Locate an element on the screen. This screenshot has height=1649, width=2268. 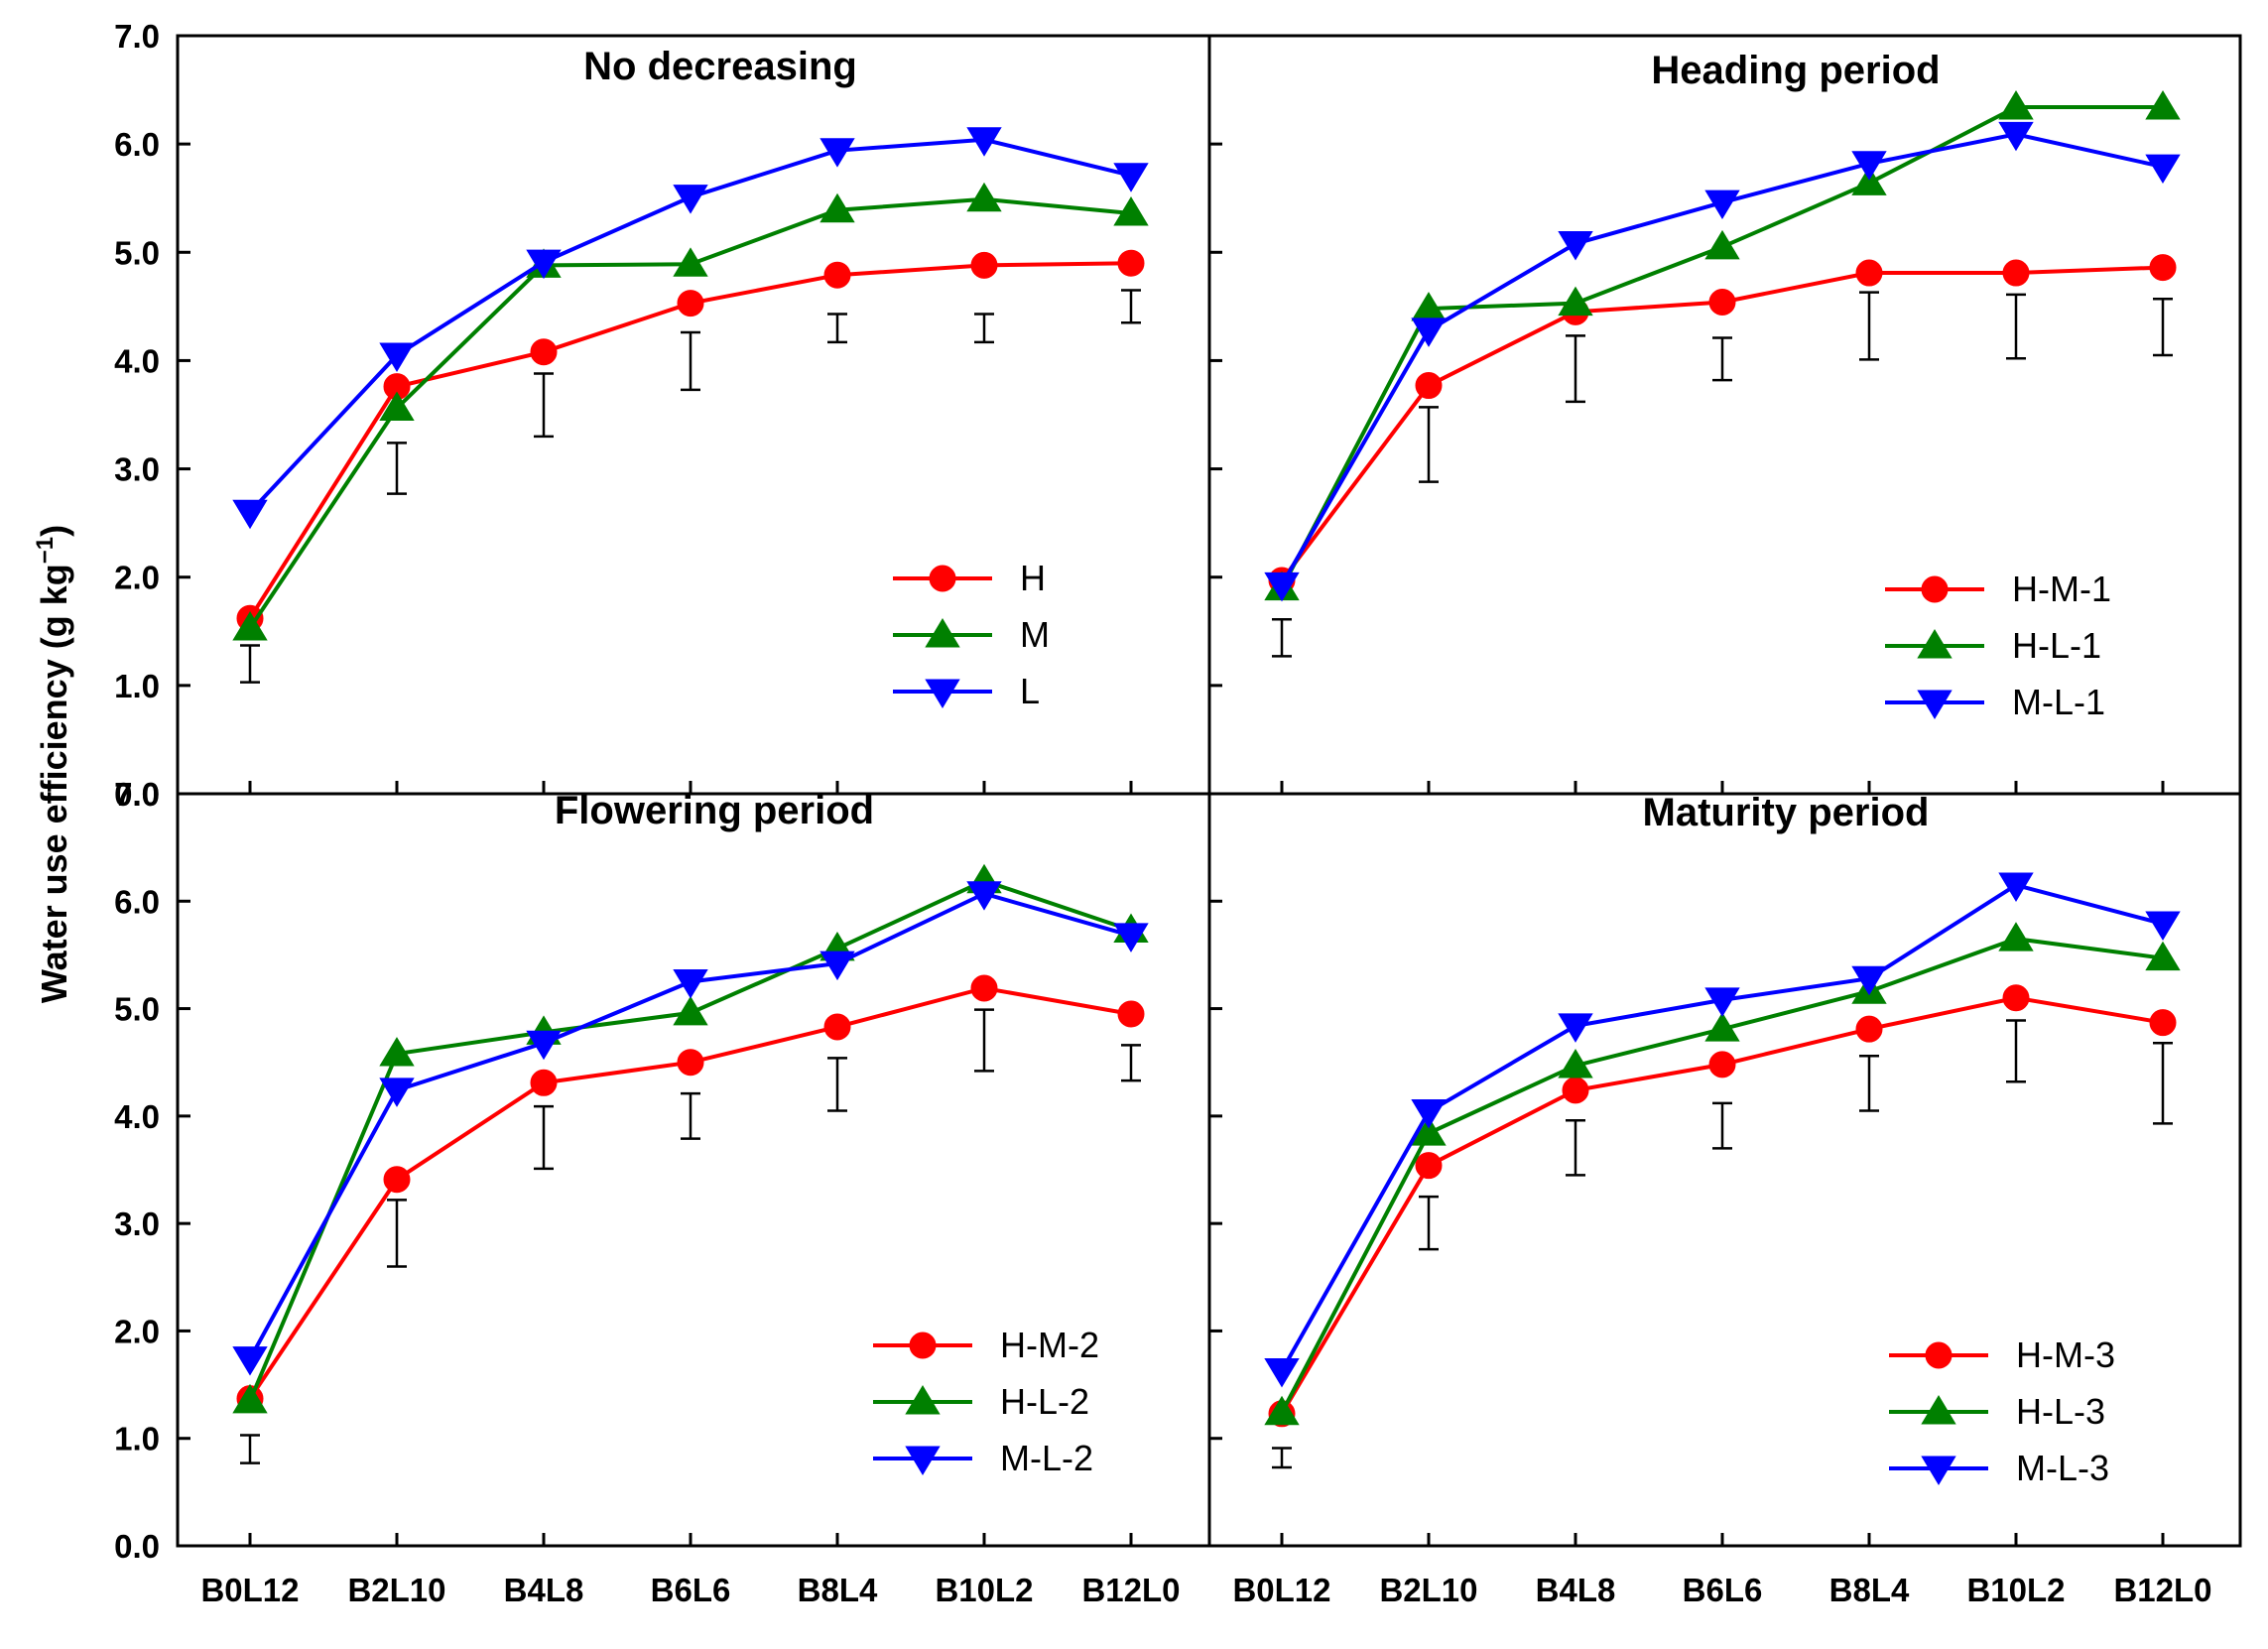
legend-label: H-M-2 is located at coordinates (1049, 1345).